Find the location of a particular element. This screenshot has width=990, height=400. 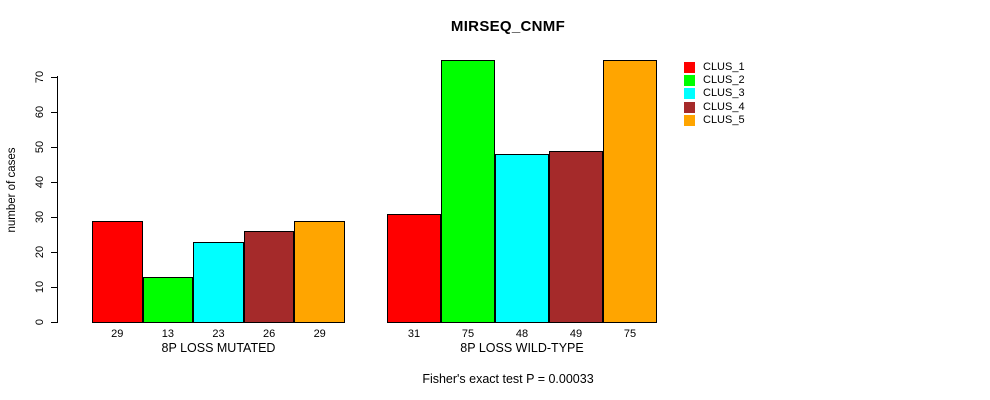

y-tick-label: 30 is located at coordinates (40, 217).